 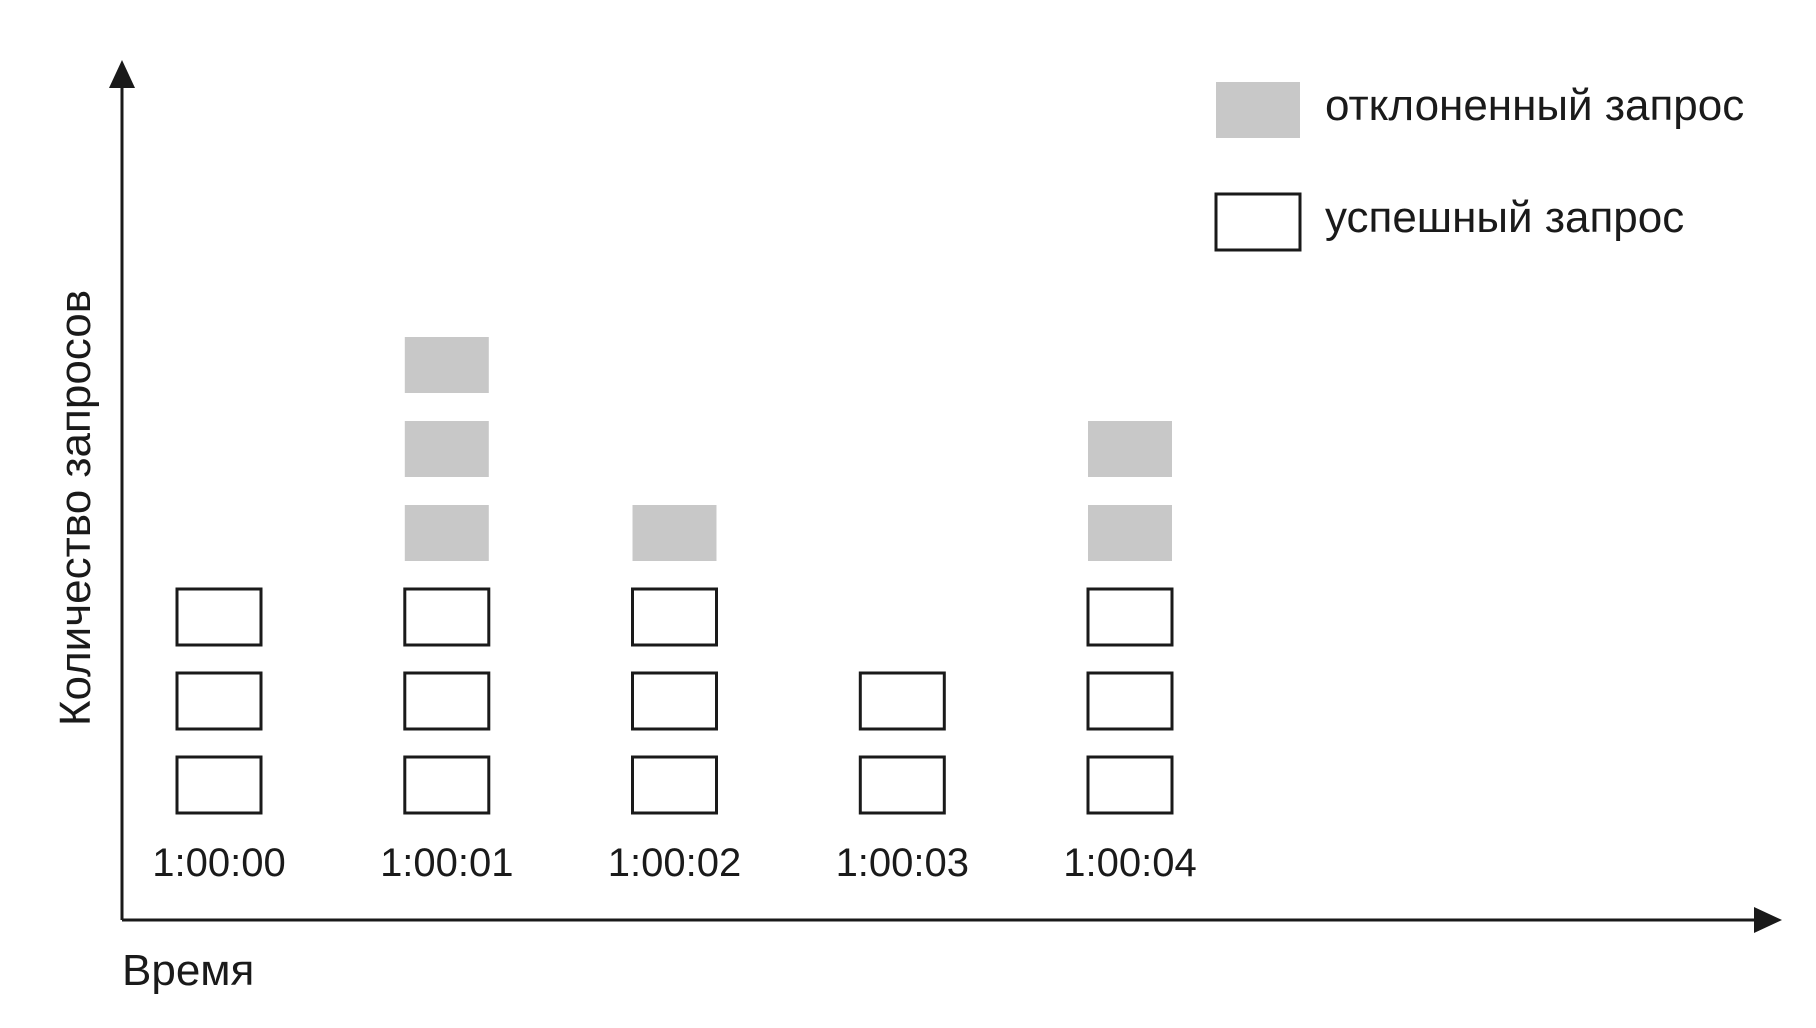 What do you see at coordinates (75, 508) in the screenshot?
I see `y-axis-title: Количество запросов` at bounding box center [75, 508].